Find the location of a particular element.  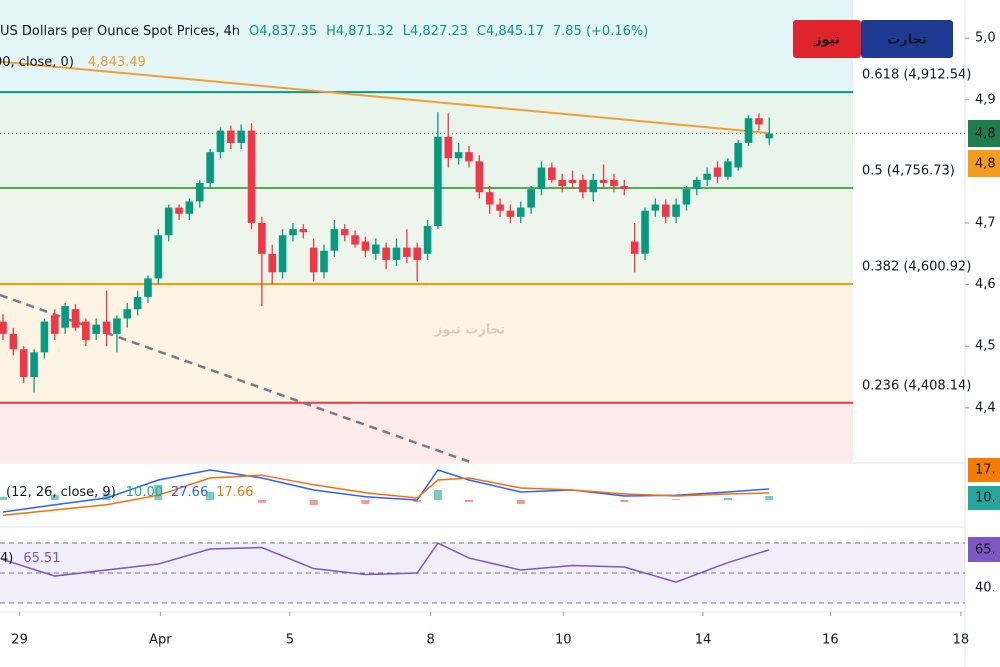

x-tick-label: 8 is located at coordinates (431, 640).